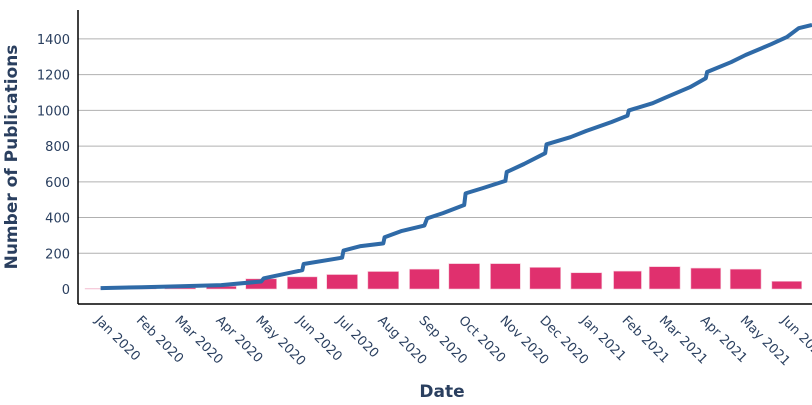 This screenshot has height=405, width=812. I want to click on y-tick-label: 1200, so click(53, 76).